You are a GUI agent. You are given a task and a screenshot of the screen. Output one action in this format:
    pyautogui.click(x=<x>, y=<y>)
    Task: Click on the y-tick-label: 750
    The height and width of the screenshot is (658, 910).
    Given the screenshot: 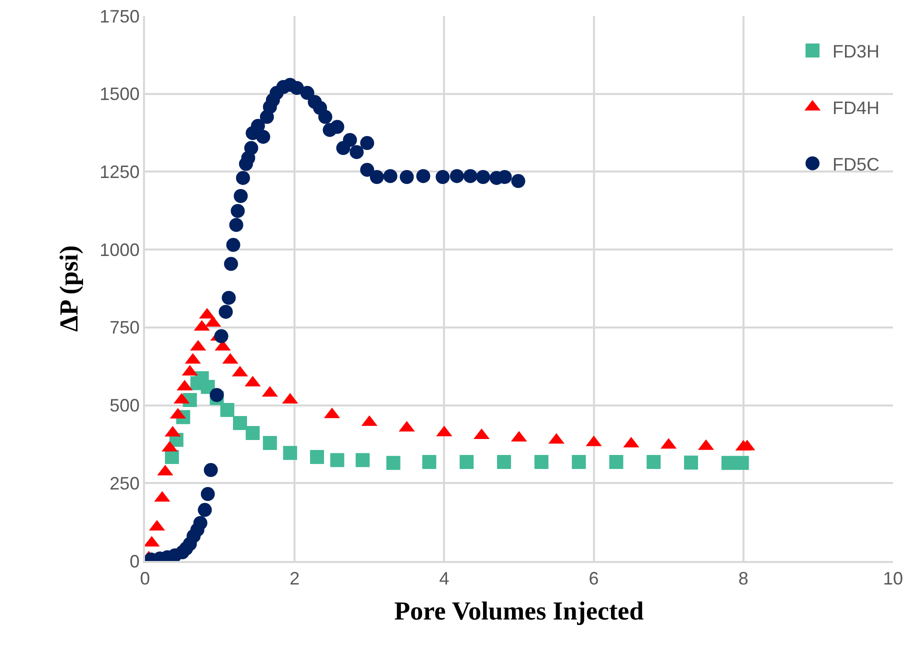 What is the action you would take?
    pyautogui.click(x=125, y=328)
    